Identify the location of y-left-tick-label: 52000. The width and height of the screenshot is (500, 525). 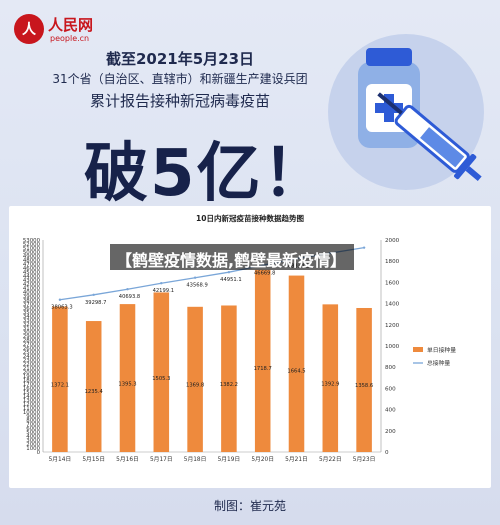
(32, 245).